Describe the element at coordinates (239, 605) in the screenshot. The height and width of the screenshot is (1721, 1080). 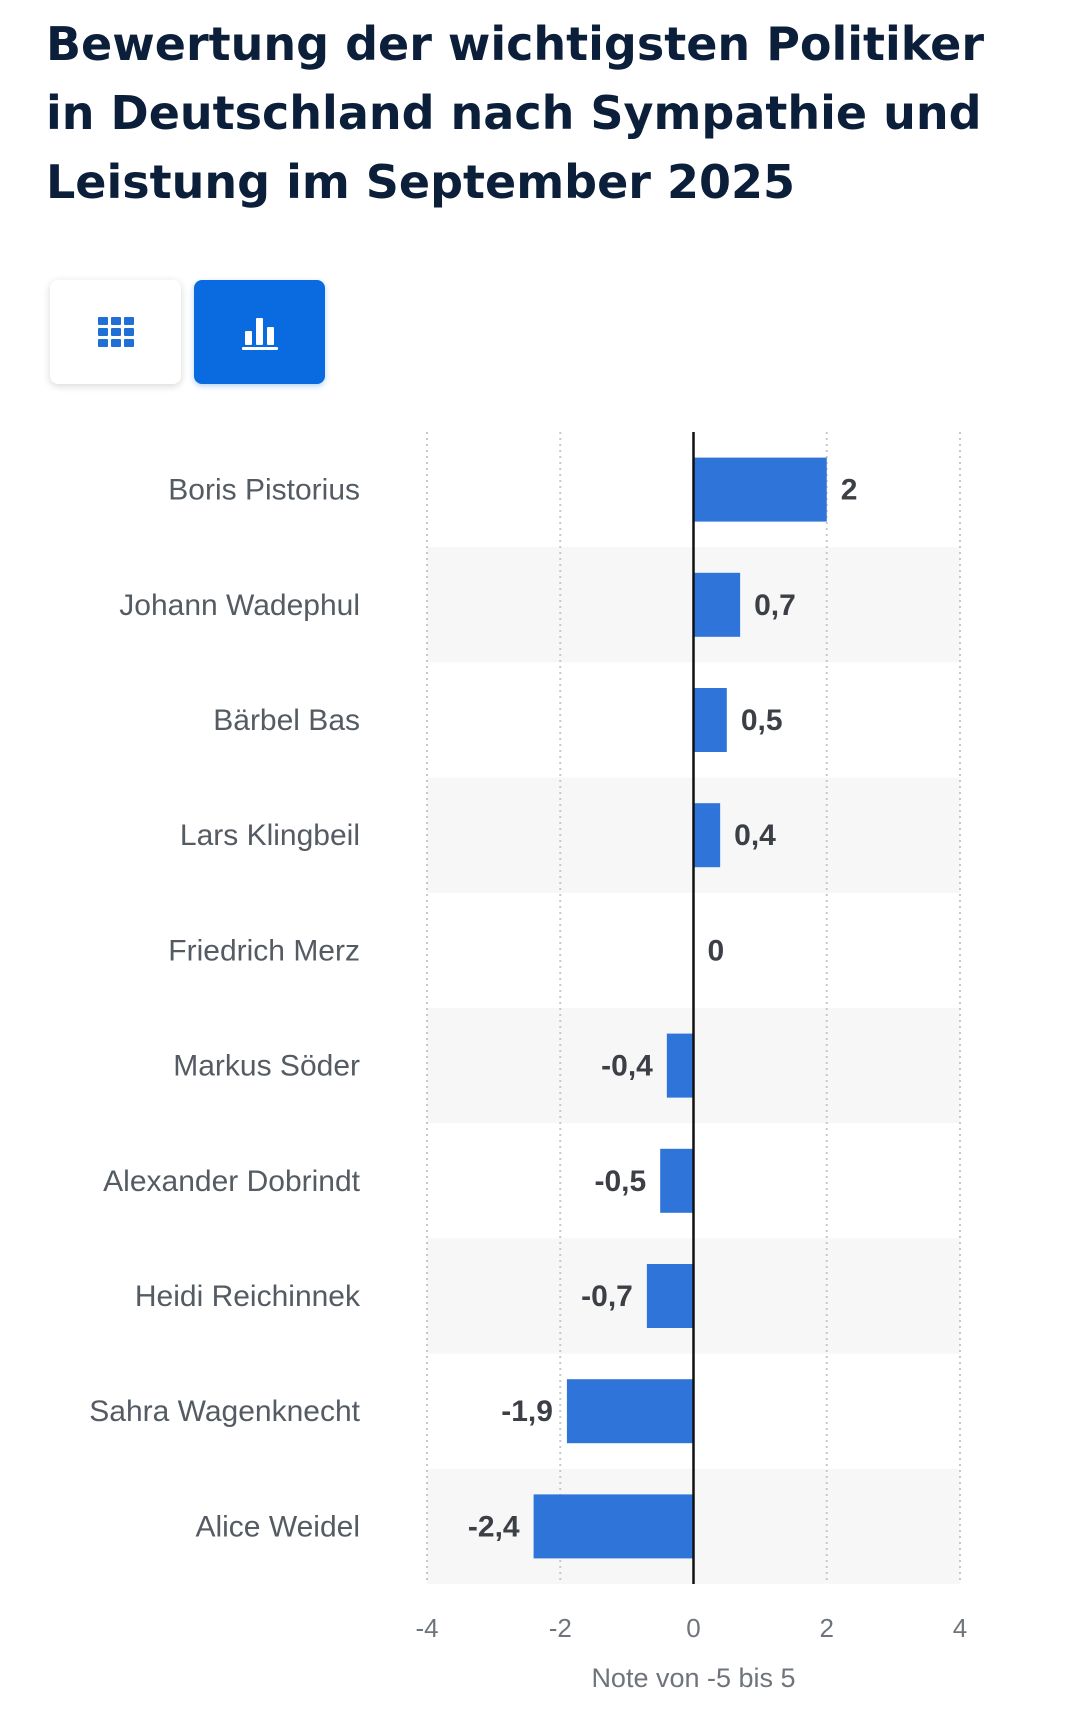
I see `category-label: Johann Wadephul` at that location.